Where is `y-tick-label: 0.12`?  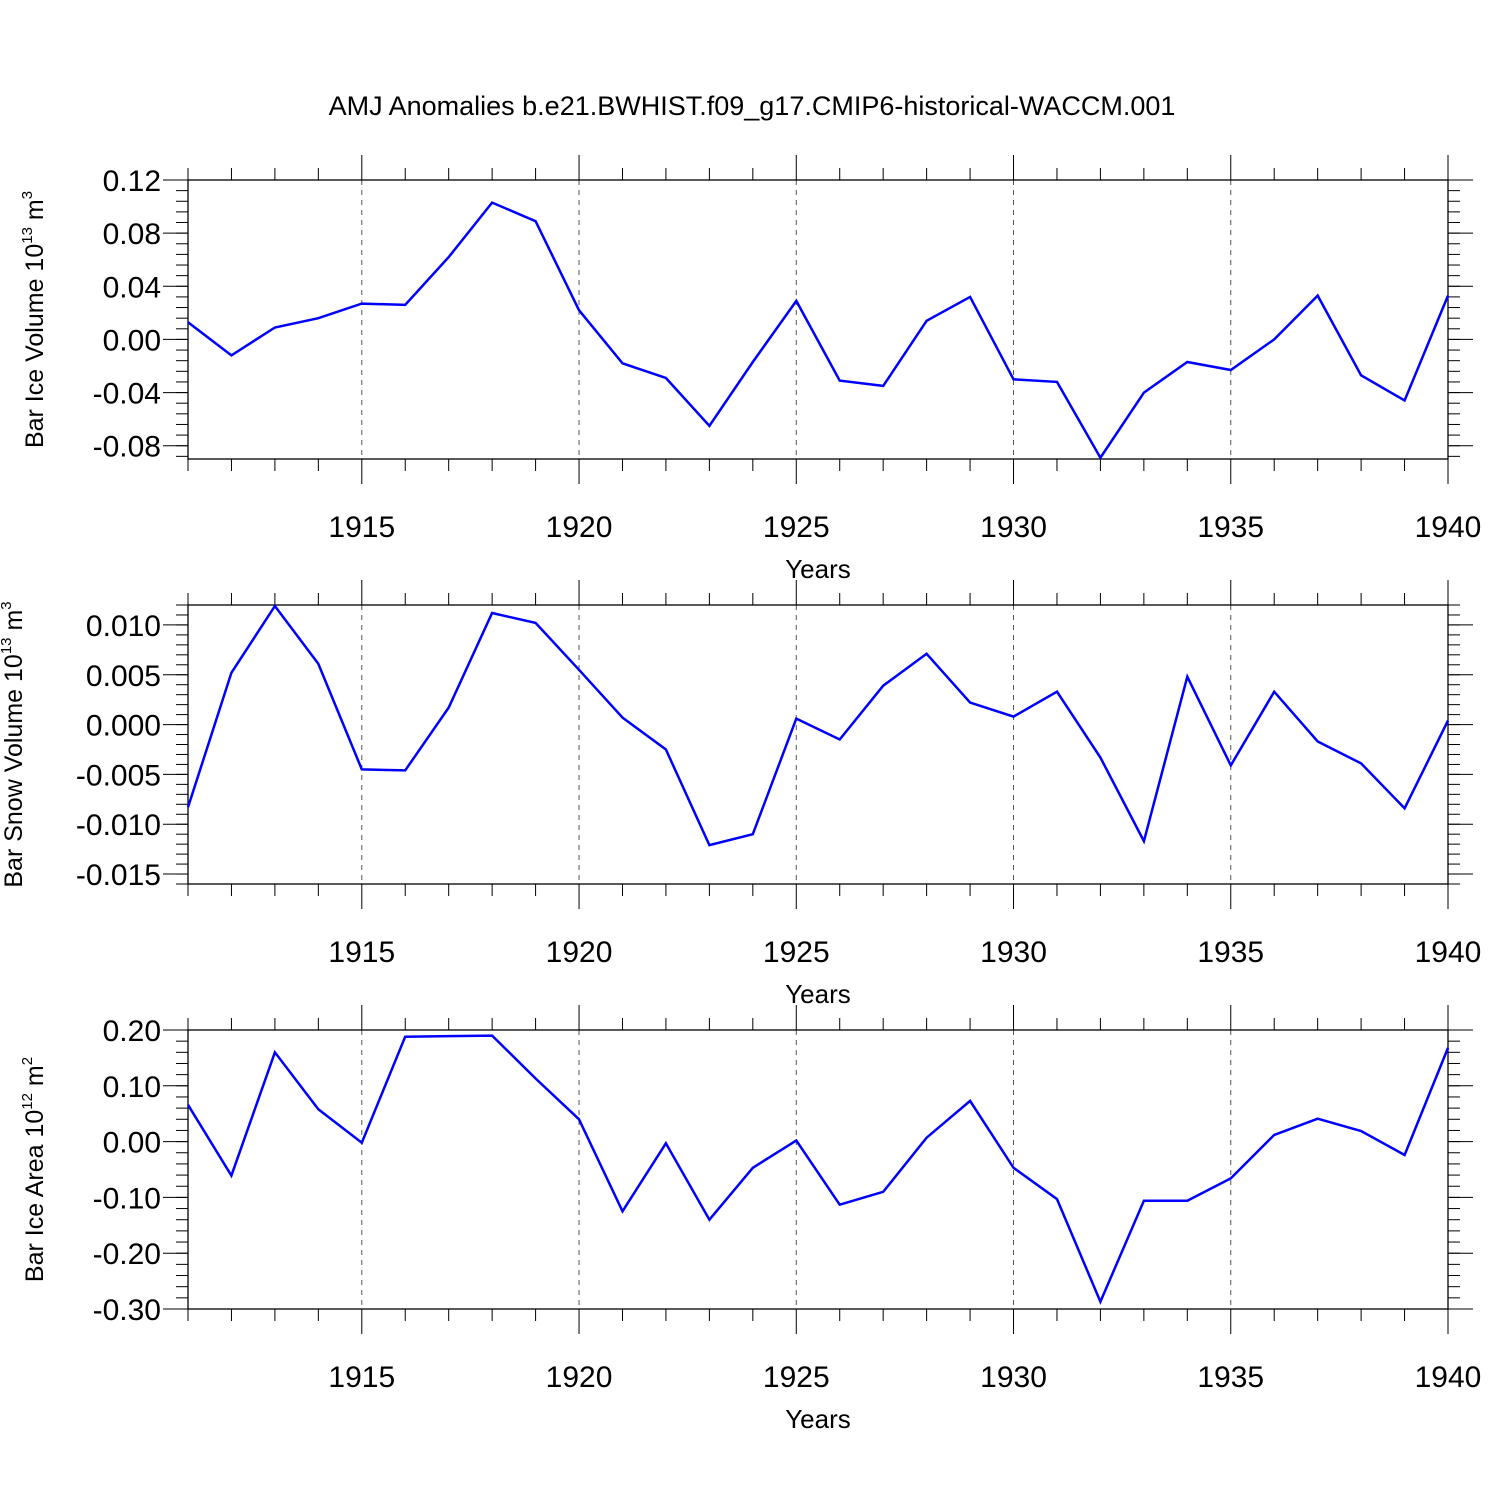 y-tick-label: 0.12 is located at coordinates (132, 181).